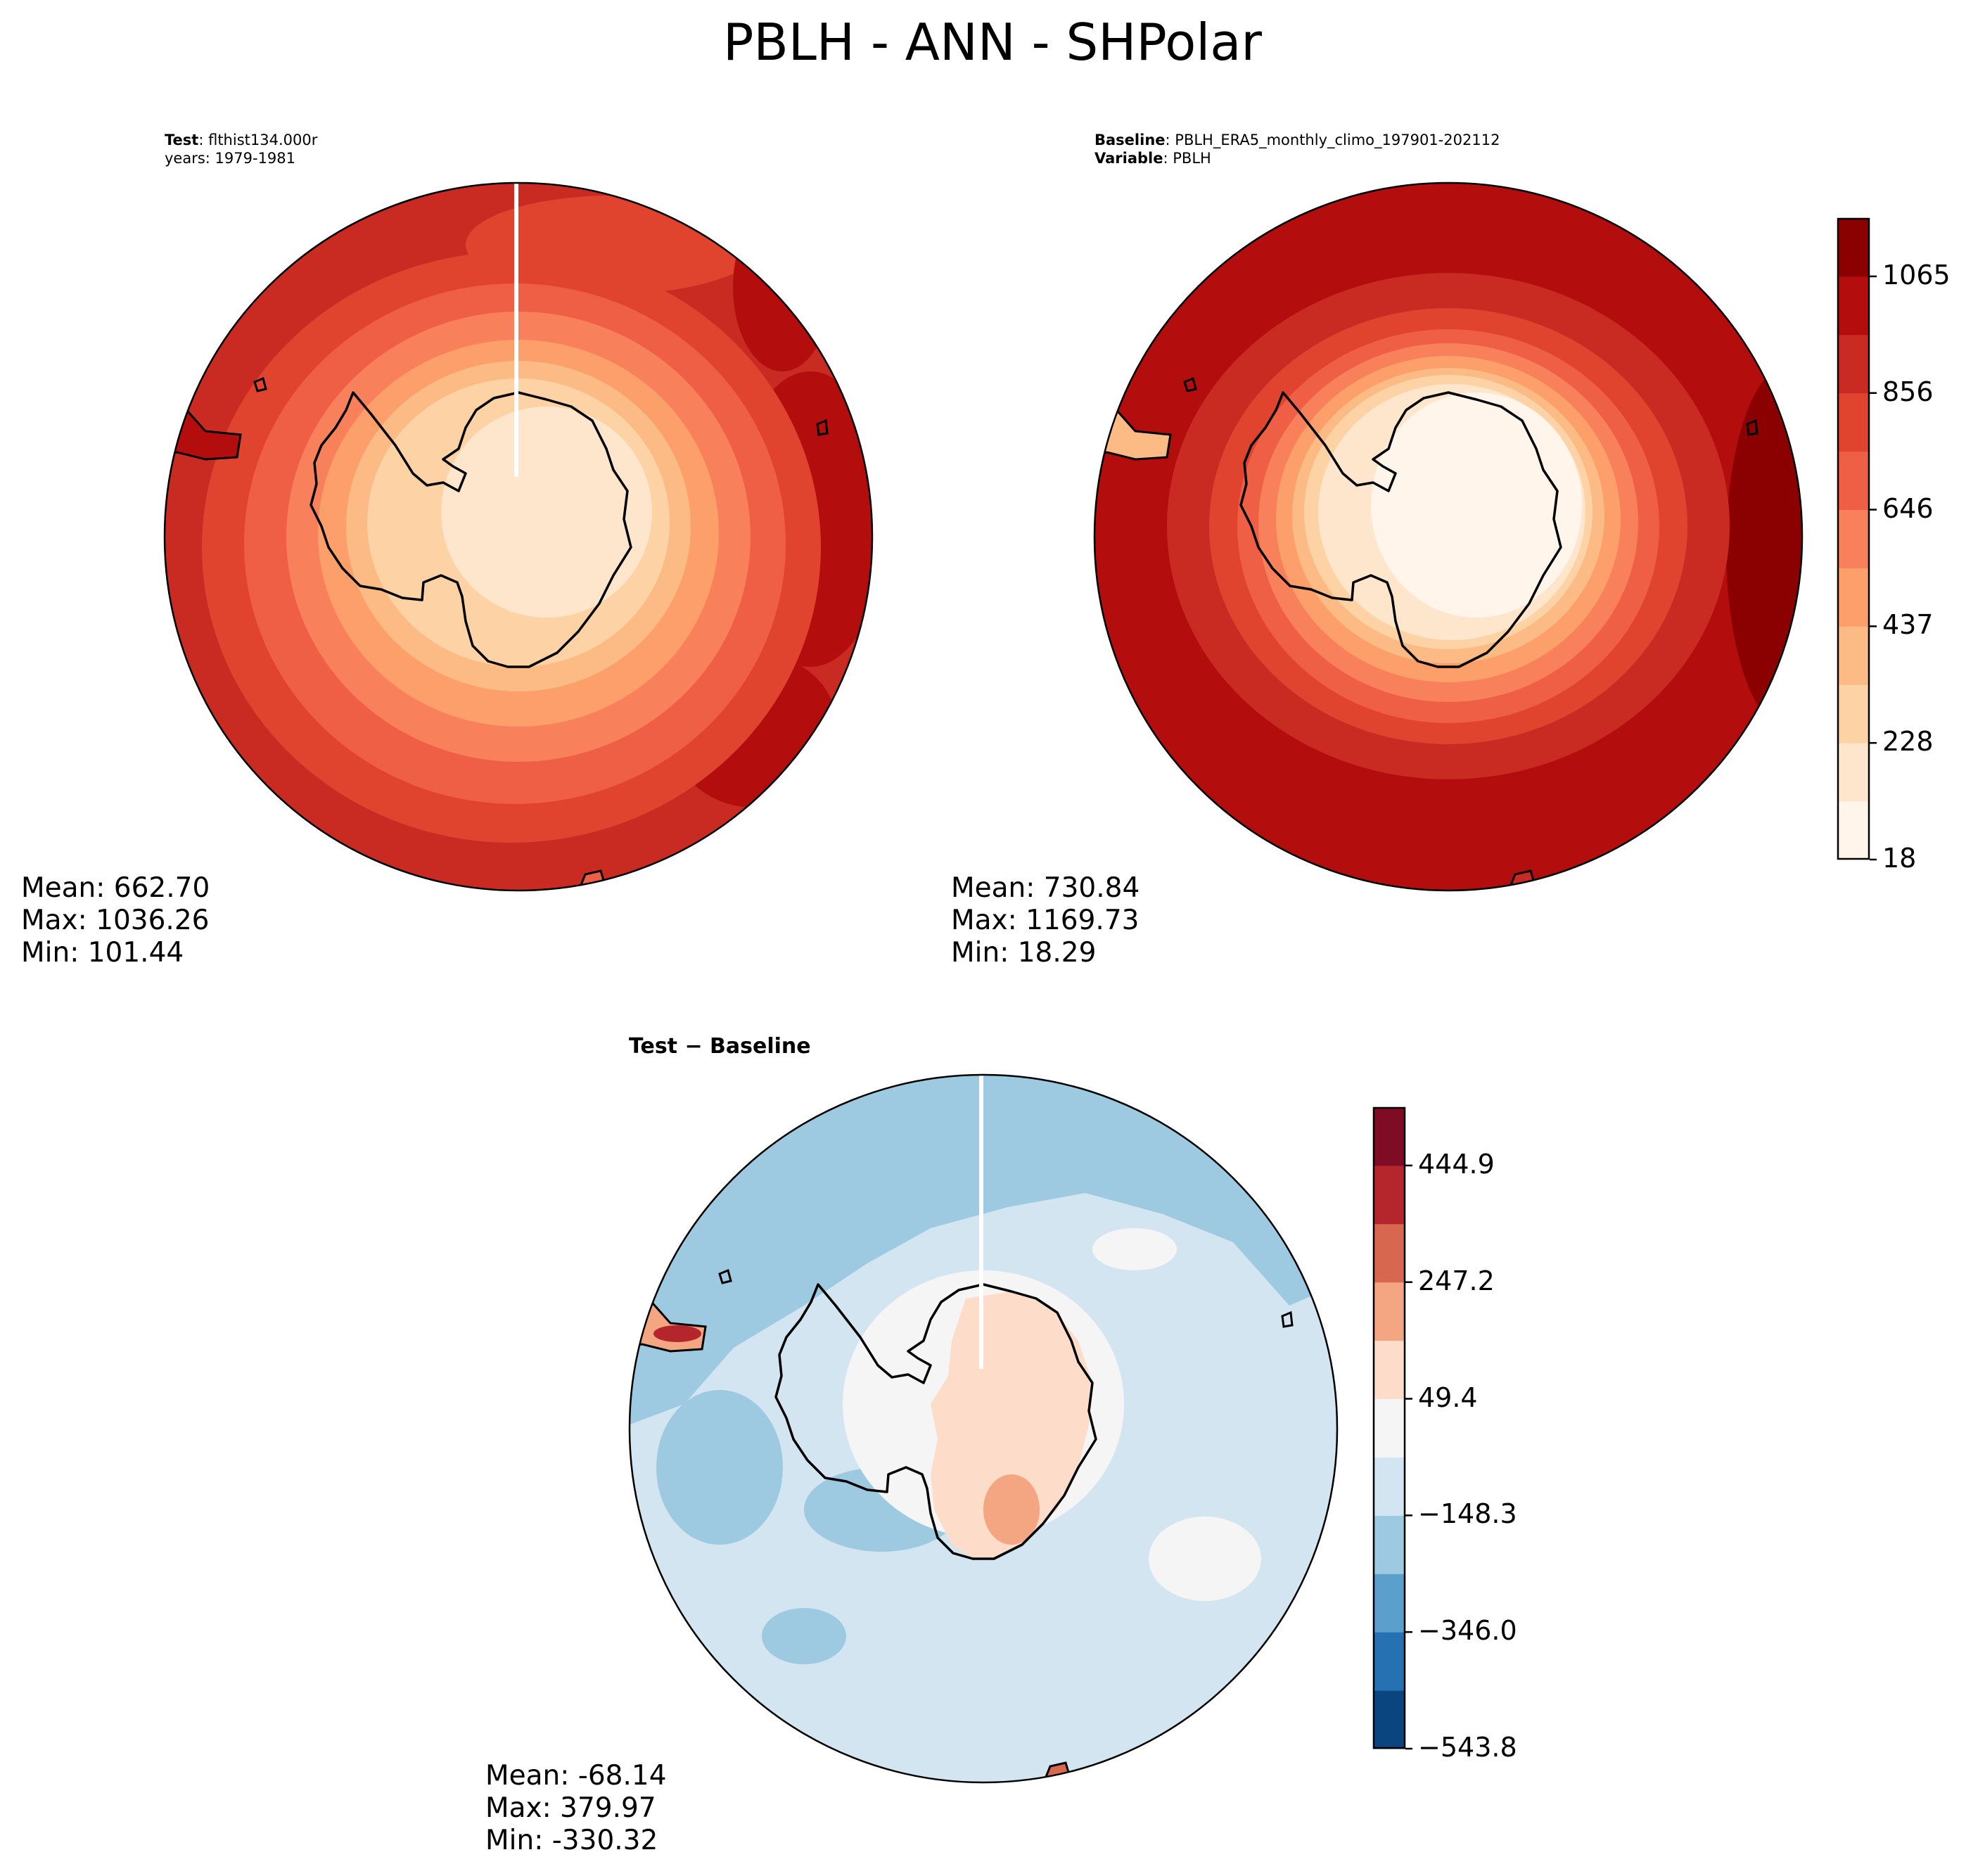 Image resolution: width=1985 pixels, height=1876 pixels. What do you see at coordinates (1011, 1425) in the screenshot?
I see `difference-positive-continent` at bounding box center [1011, 1425].